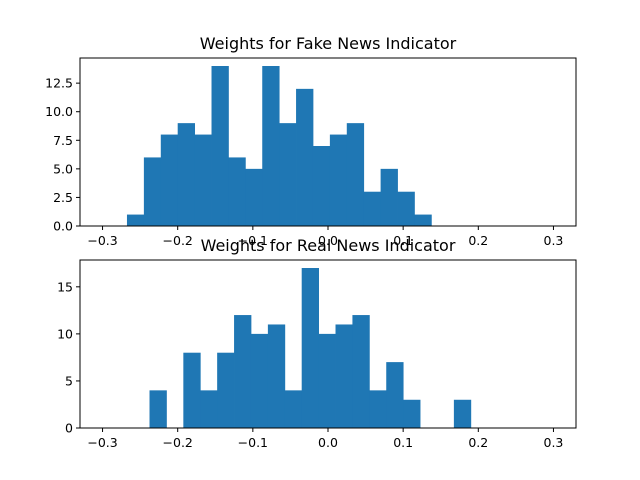 This screenshot has height=480, width=640. What do you see at coordinates (68, 357) in the screenshot?
I see `y-axis-ticks: 0 5 10 15` at bounding box center [68, 357].